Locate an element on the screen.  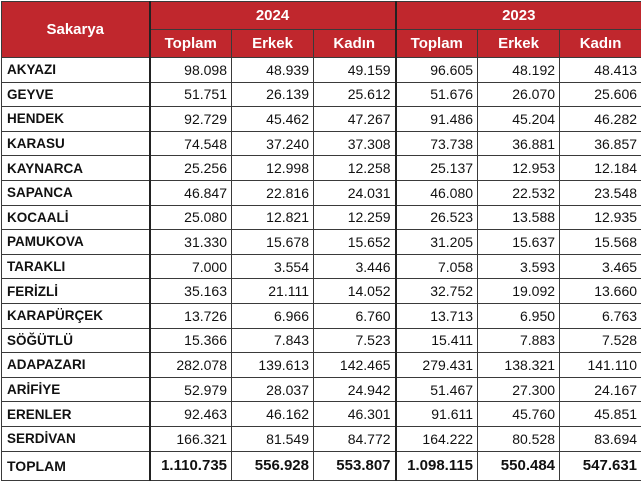
cell-kadin-2023: 141.110 is located at coordinates (600, 365).